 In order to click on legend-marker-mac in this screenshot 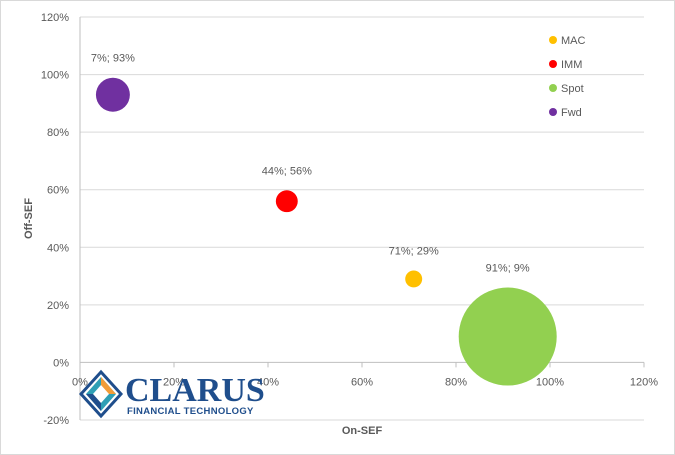, I will do `click(553, 40)`.